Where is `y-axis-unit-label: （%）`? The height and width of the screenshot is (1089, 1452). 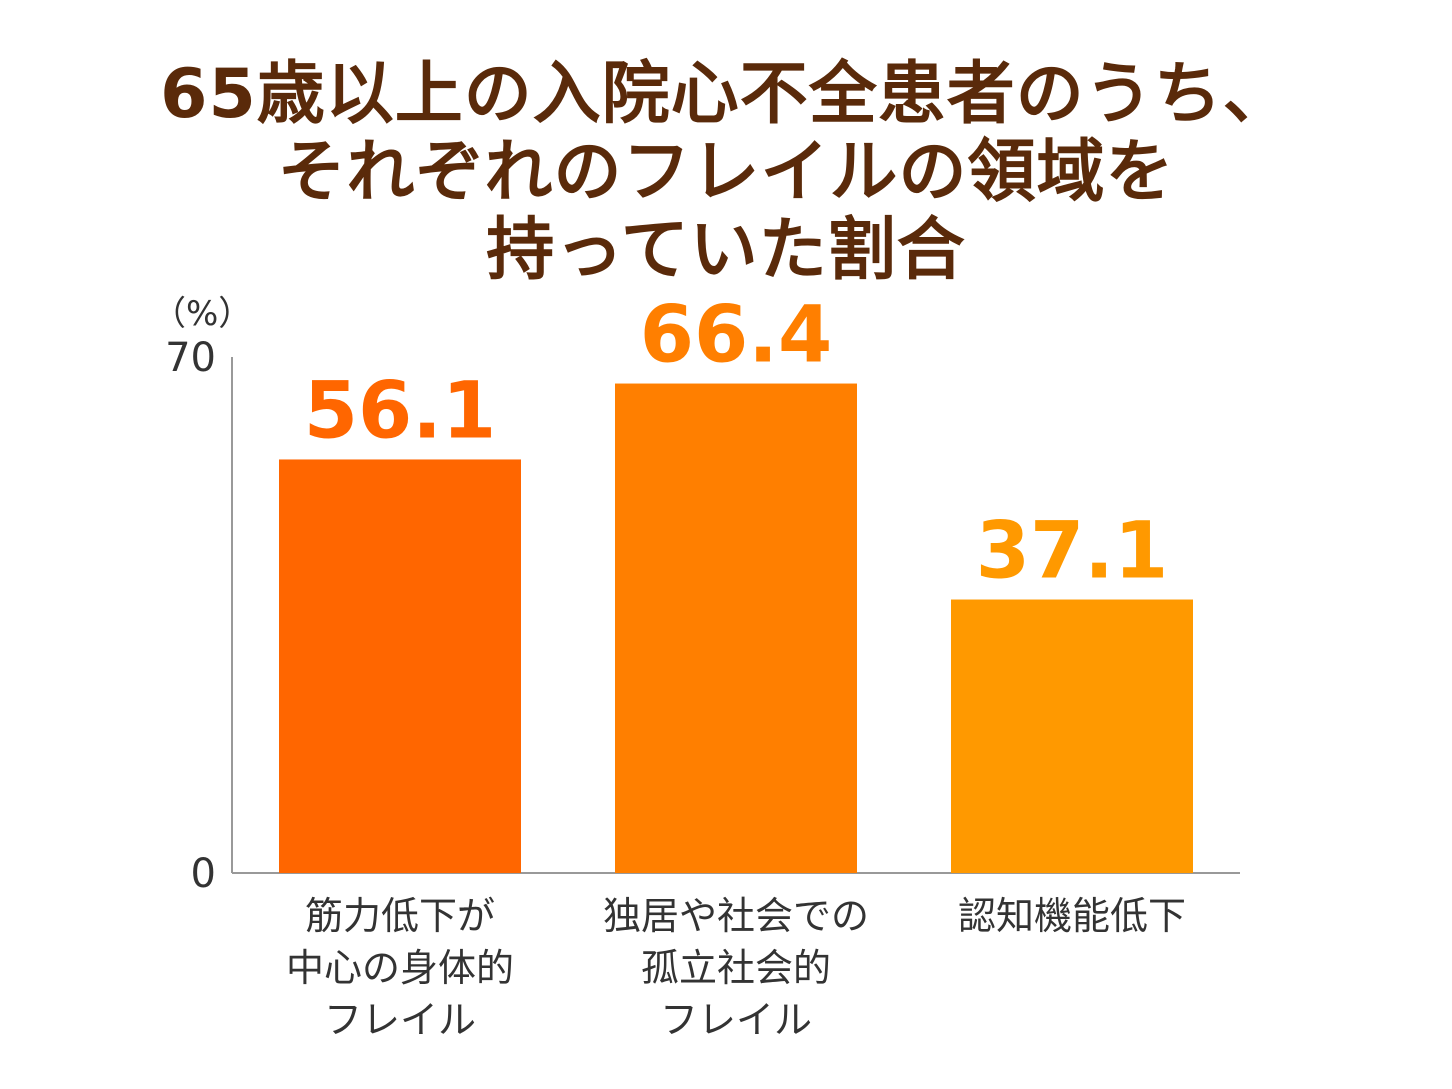 y-axis-unit-label: （%） is located at coordinates (202, 314).